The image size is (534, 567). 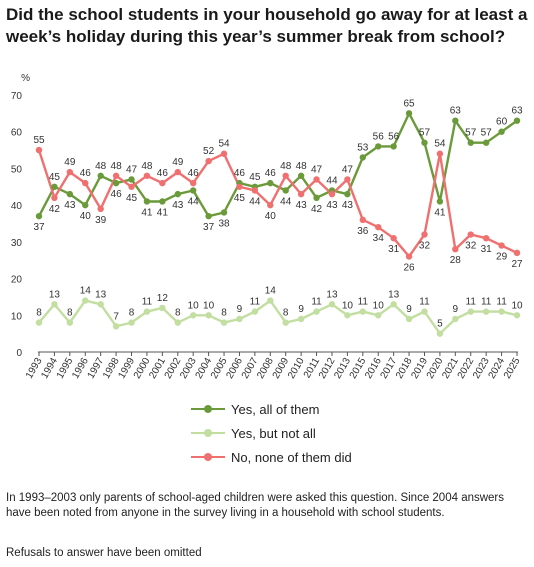 What do you see at coordinates (271, 457) in the screenshot?
I see `legend-item-none: No, none of them did` at bounding box center [271, 457].